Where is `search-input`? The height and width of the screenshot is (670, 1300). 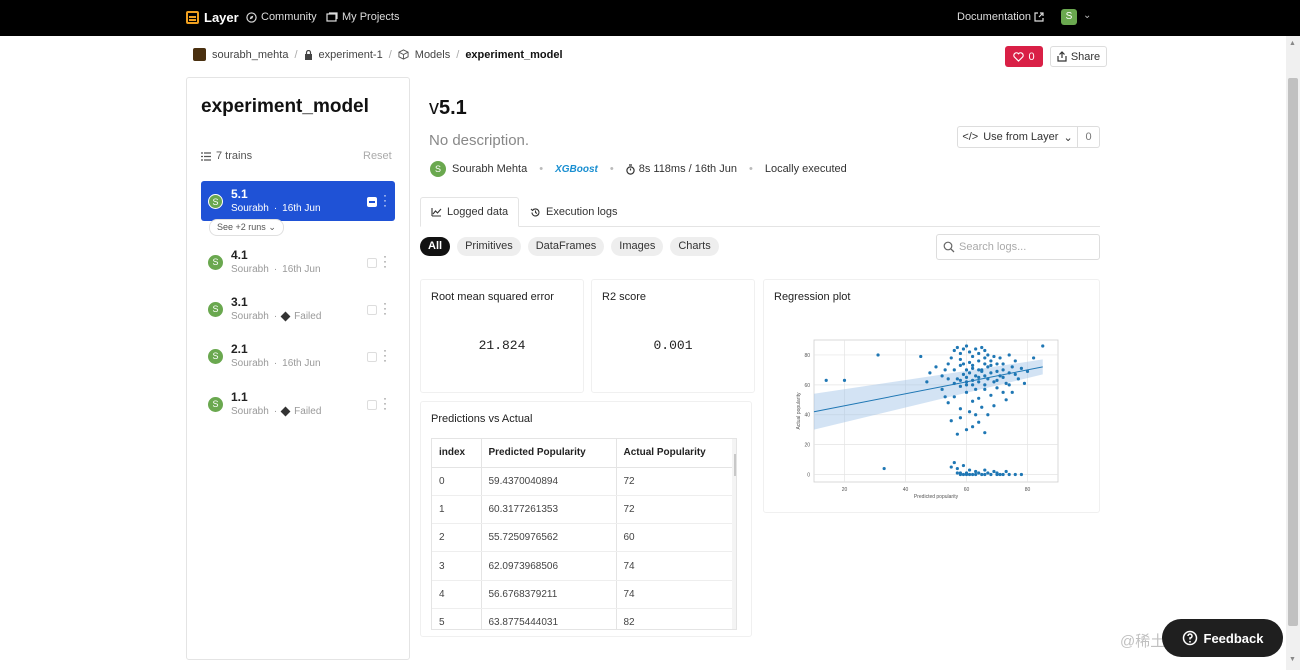
search-input is located at coordinates (1024, 247).